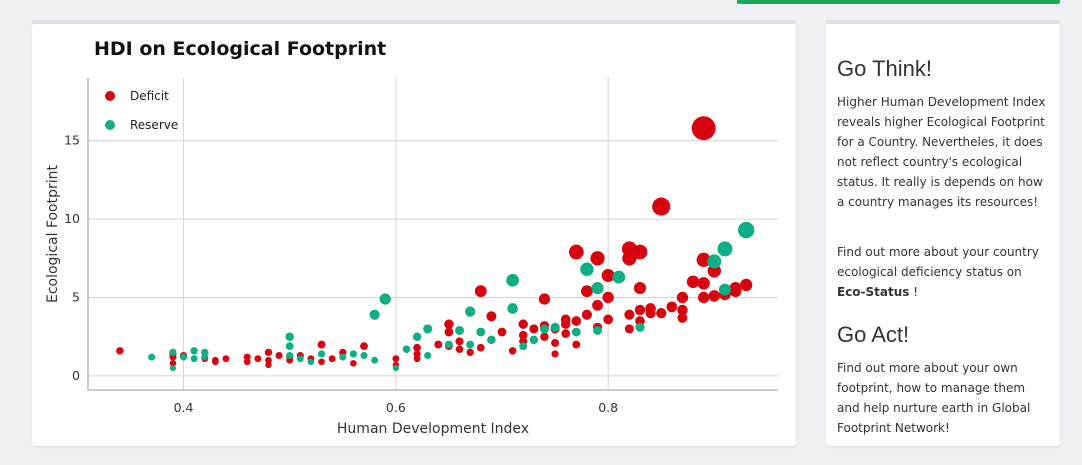 The image size is (1082, 465). What do you see at coordinates (110, 96) in the screenshot?
I see `legend-deficit-marker` at bounding box center [110, 96].